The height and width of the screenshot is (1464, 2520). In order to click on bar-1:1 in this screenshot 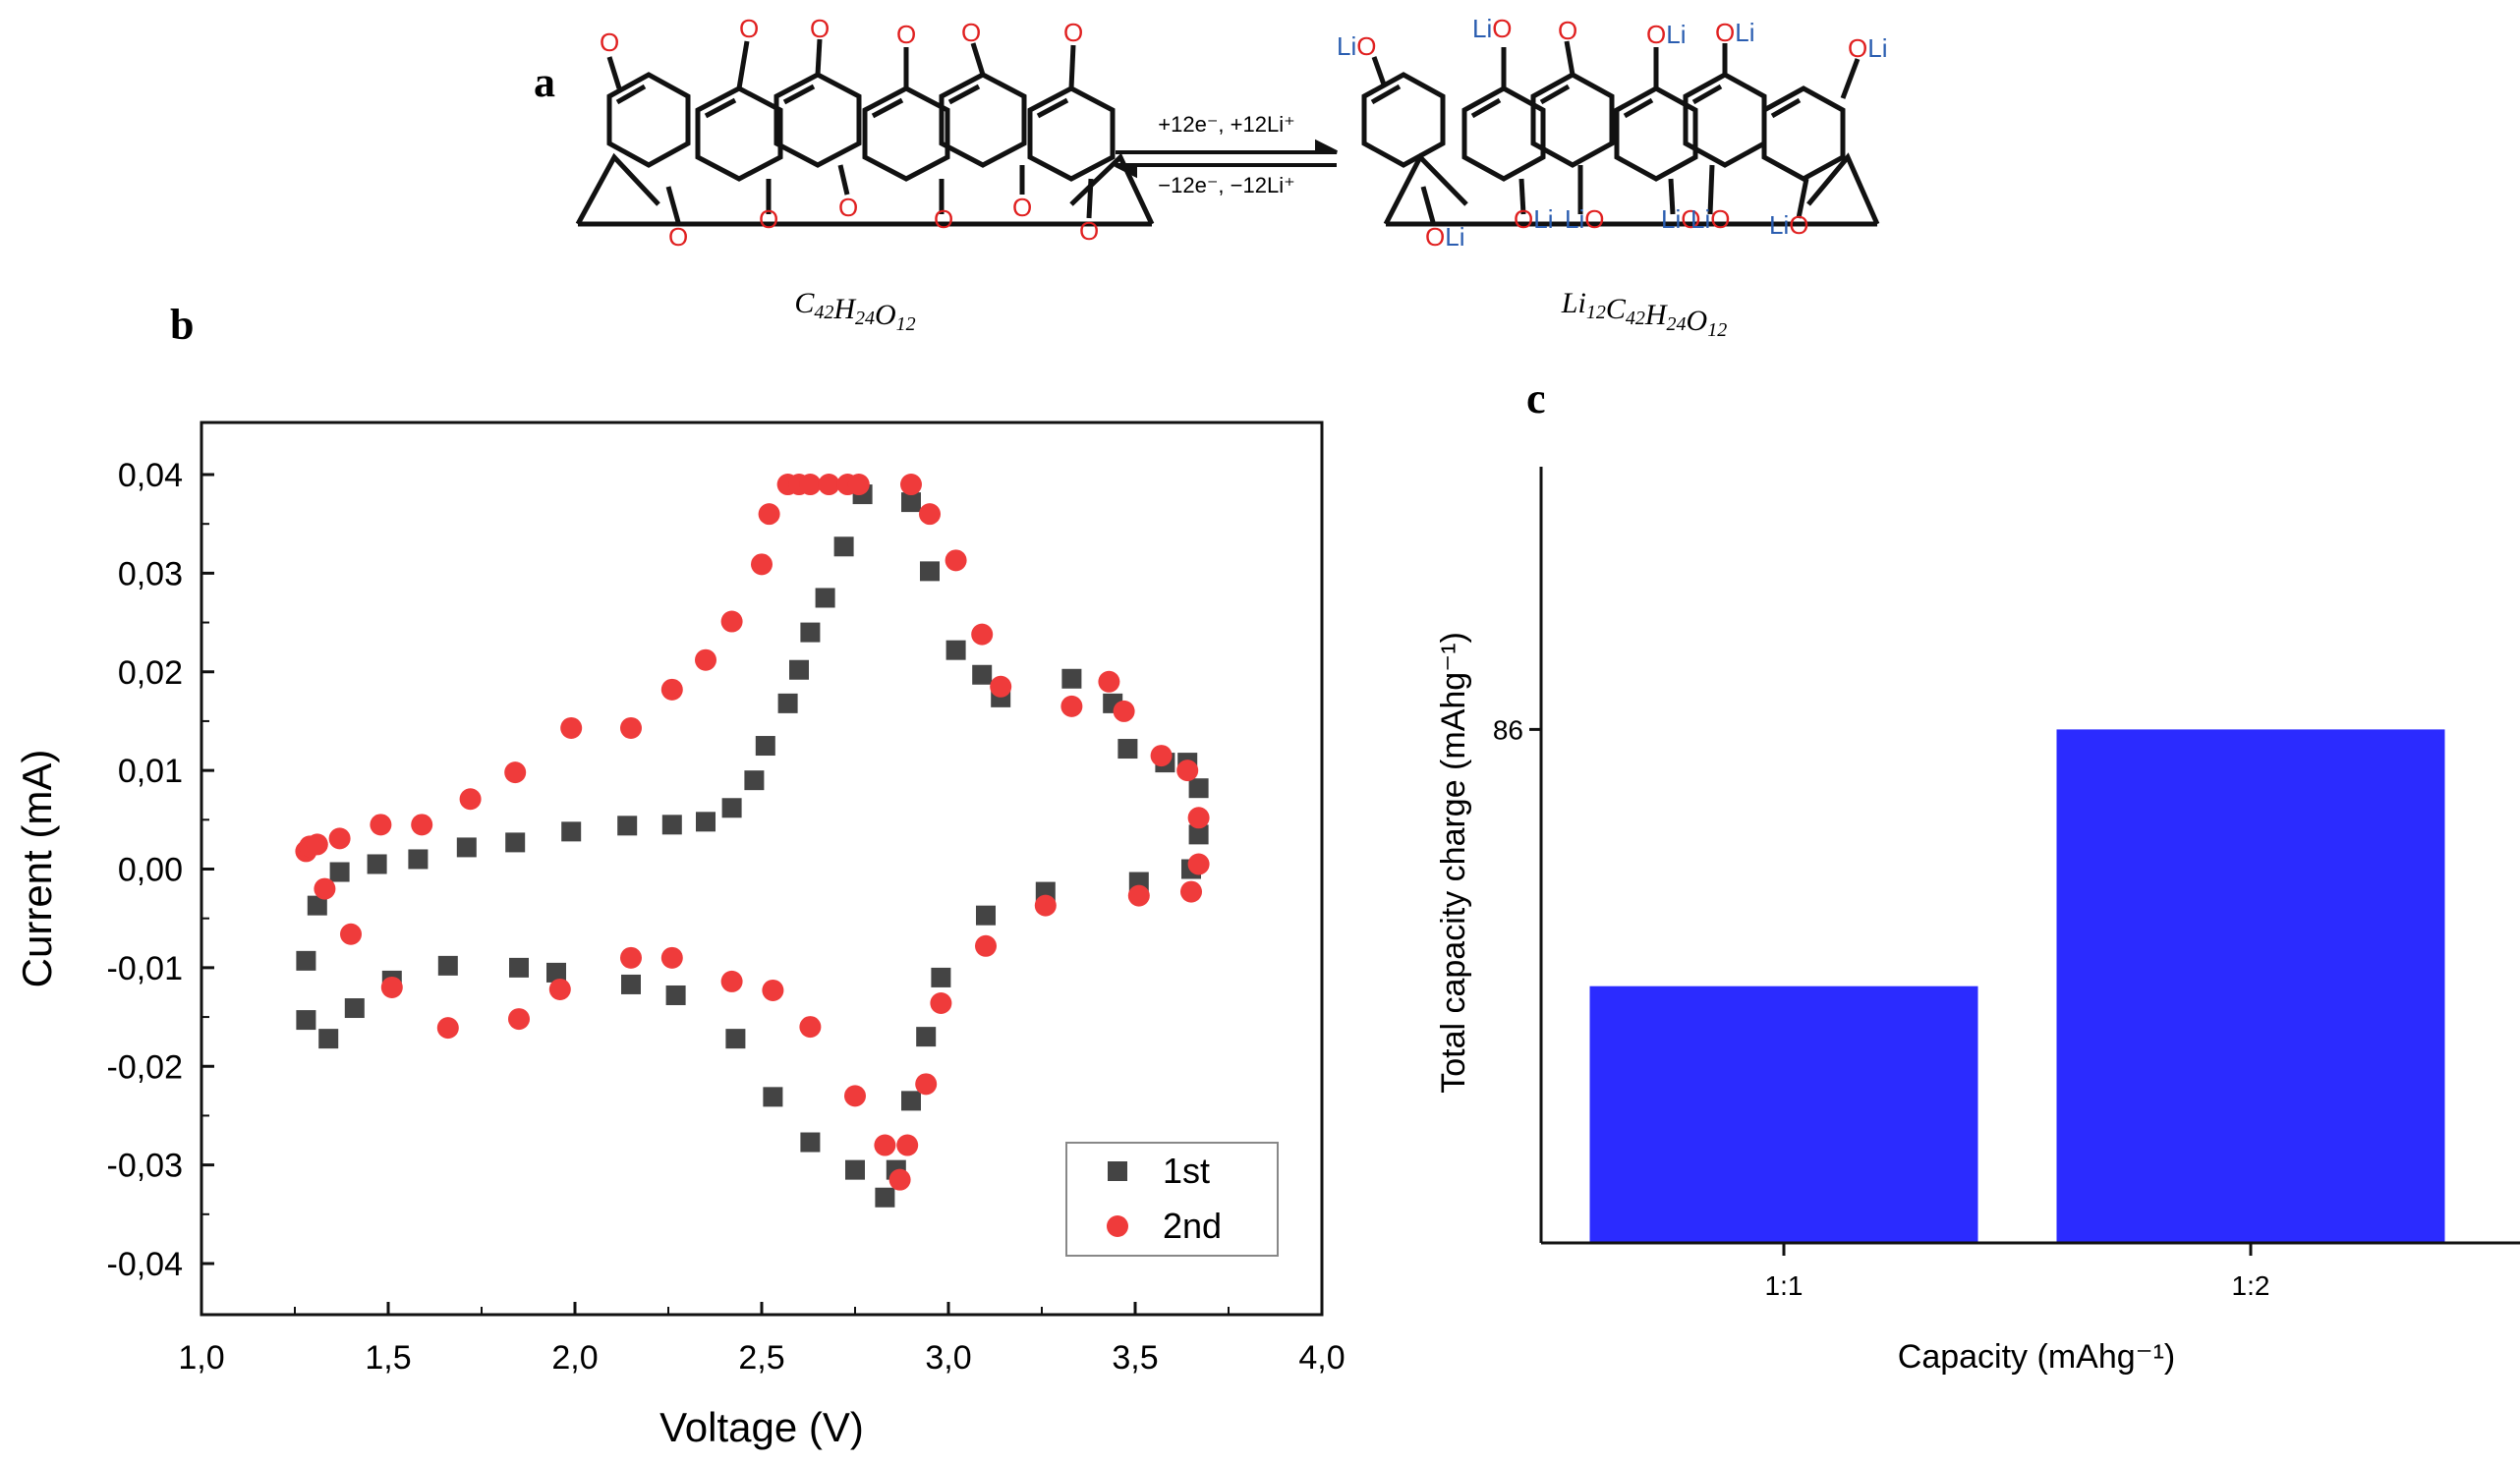, I will do `click(1783, 1114)`.